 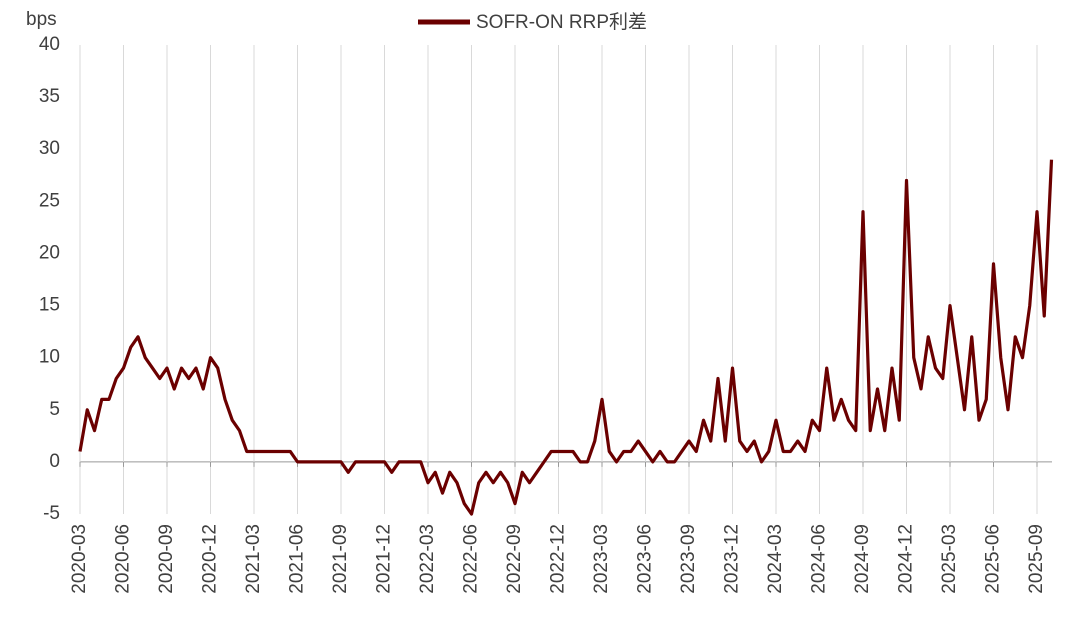 I want to click on x-tick-label: 2022-12, so click(x=558, y=559).